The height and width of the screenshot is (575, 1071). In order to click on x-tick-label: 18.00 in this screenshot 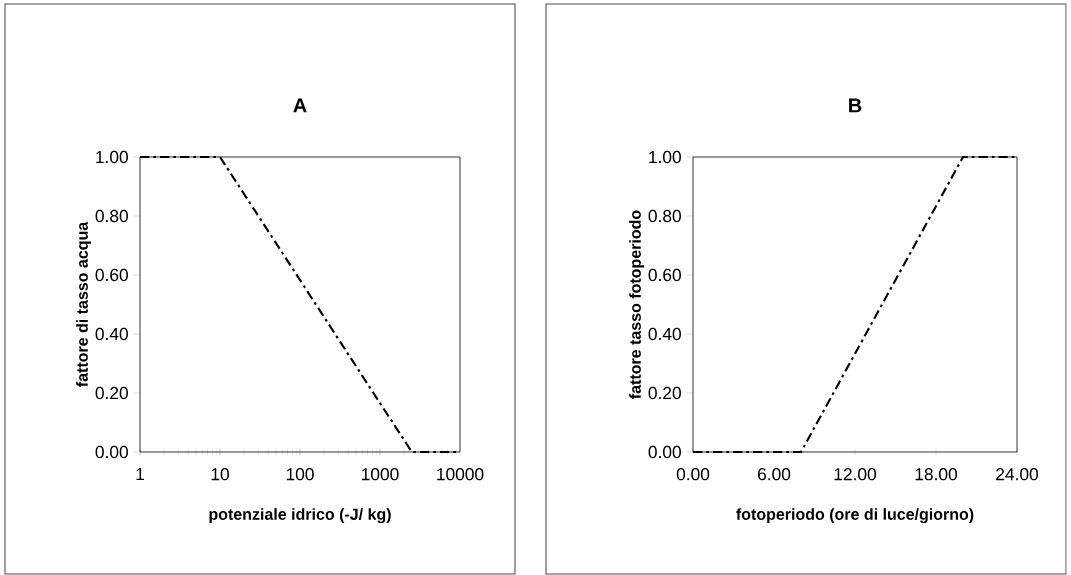, I will do `click(936, 474)`.